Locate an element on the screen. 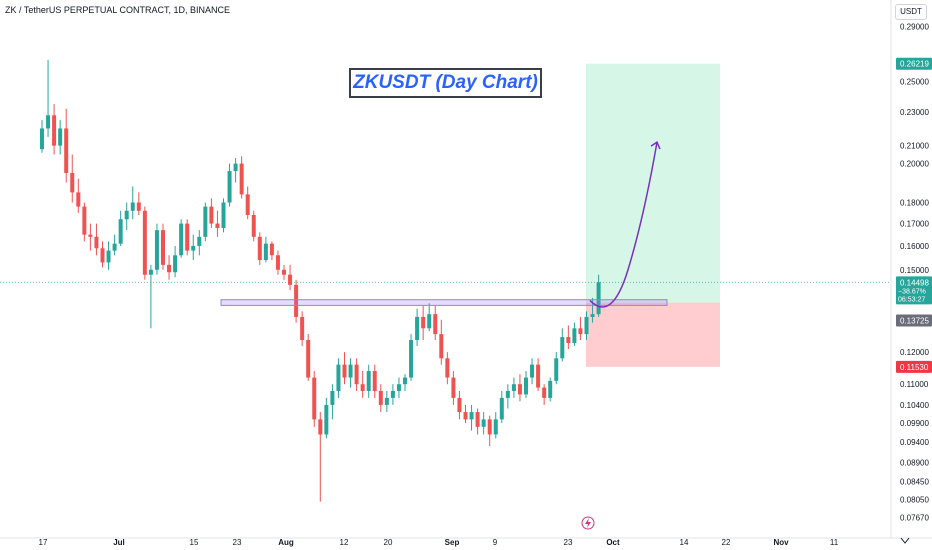 The width and height of the screenshot is (932, 550). price-tick-label: 0.16000 is located at coordinates (914, 246).